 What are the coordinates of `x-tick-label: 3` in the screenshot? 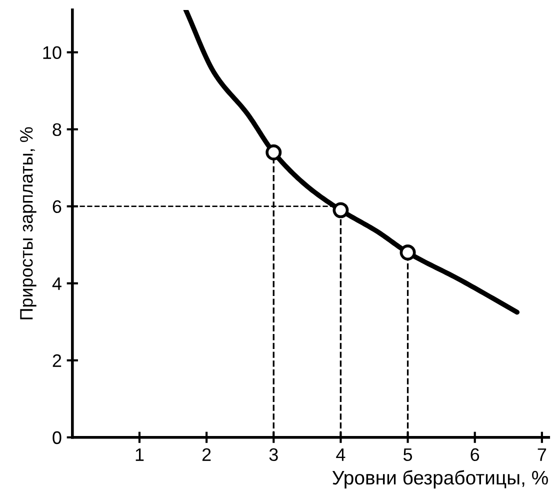 It's located at (273, 455).